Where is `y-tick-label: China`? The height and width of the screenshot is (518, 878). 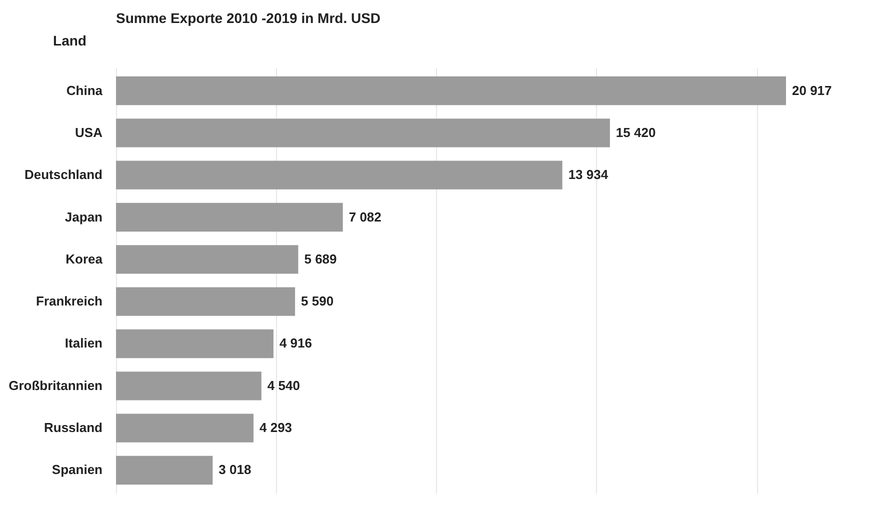 y-tick-label: China is located at coordinates (85, 90).